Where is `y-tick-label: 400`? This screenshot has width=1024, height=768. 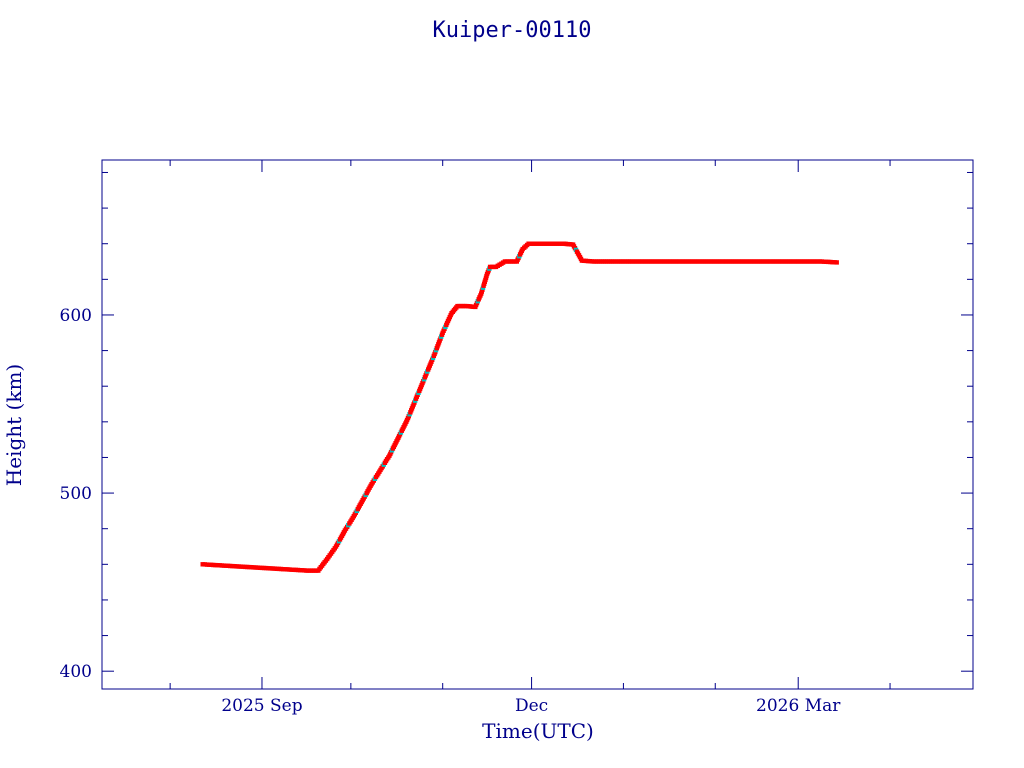 y-tick-label: 400 is located at coordinates (76, 672).